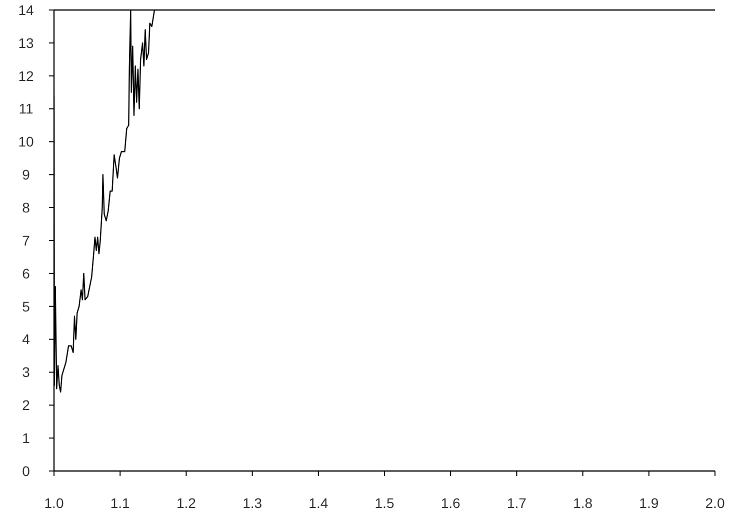 Image resolution: width=731 pixels, height=525 pixels. I want to click on y-tick-label: 12, so click(26, 76).